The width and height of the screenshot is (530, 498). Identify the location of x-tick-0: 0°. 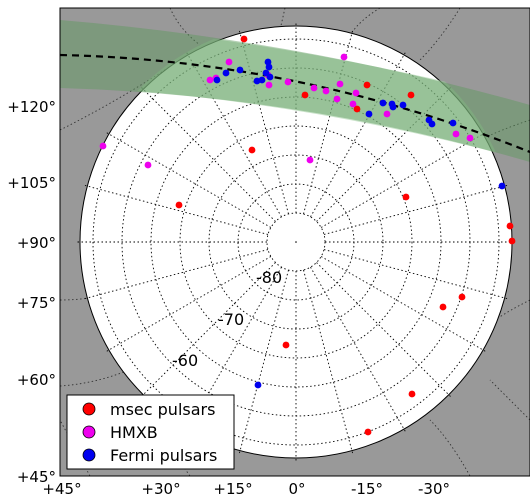
(296, 489).